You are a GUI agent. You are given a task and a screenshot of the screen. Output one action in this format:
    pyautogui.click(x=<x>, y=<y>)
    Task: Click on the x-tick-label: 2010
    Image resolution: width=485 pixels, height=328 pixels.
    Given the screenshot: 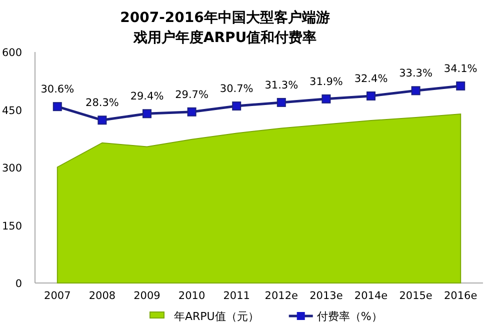 What is the action you would take?
    pyautogui.click(x=192, y=296)
    